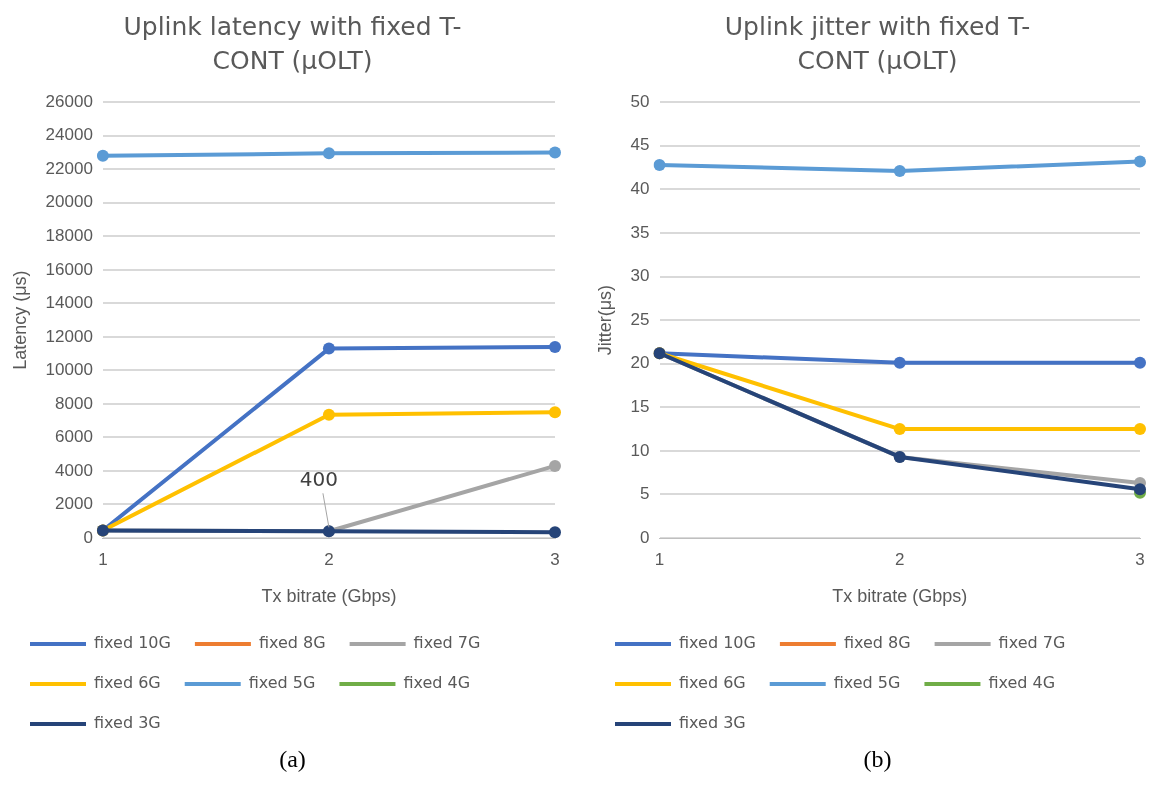 This screenshot has width=1170, height=794. Describe the element at coordinates (877, 44) in the screenshot. I see `chart-title: Uplink jitter with fixed T-CONT (μOLT)` at that location.